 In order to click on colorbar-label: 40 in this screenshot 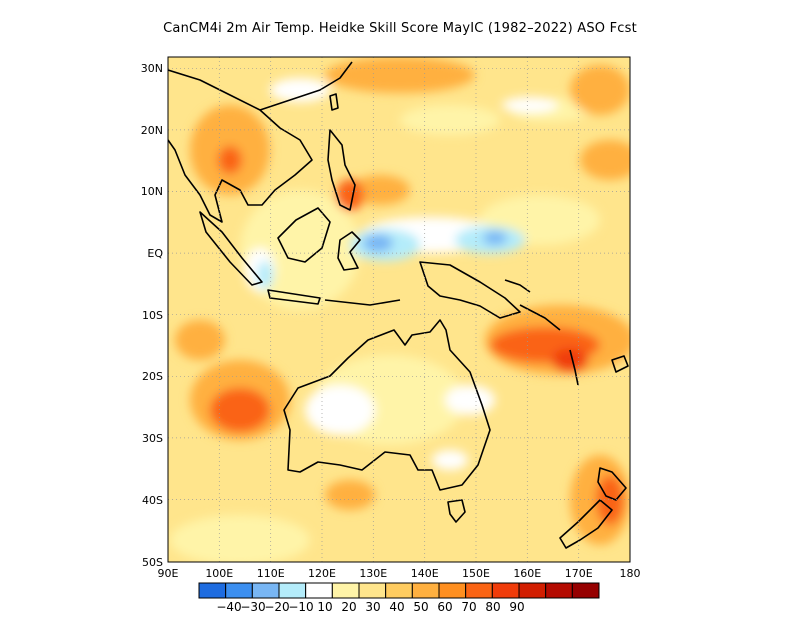, I will do `click(396, 607)`.